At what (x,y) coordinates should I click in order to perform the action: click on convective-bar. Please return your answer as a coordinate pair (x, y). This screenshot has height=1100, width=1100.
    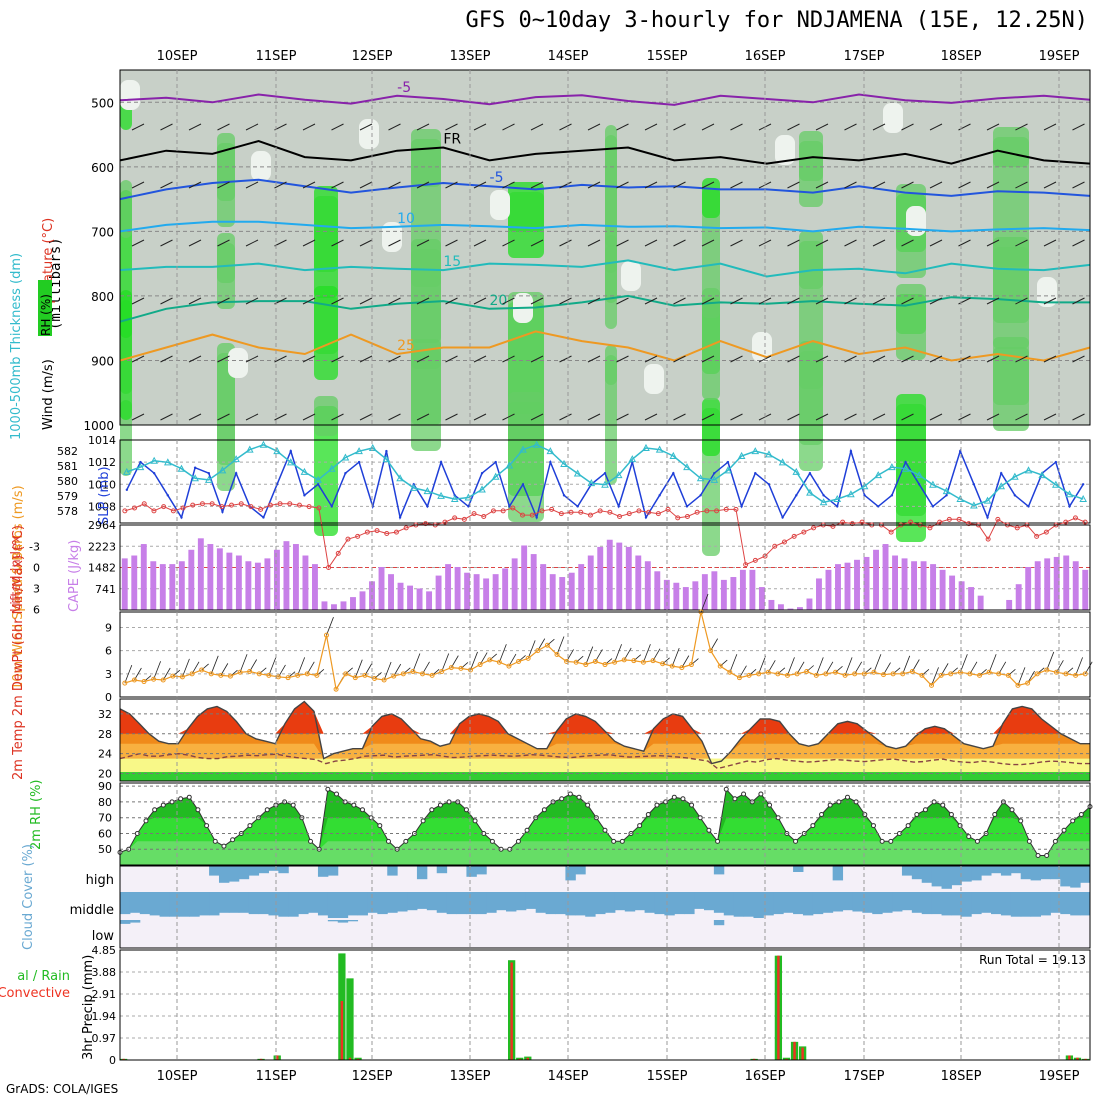
    Looking at the image, I should click on (350, 1058).